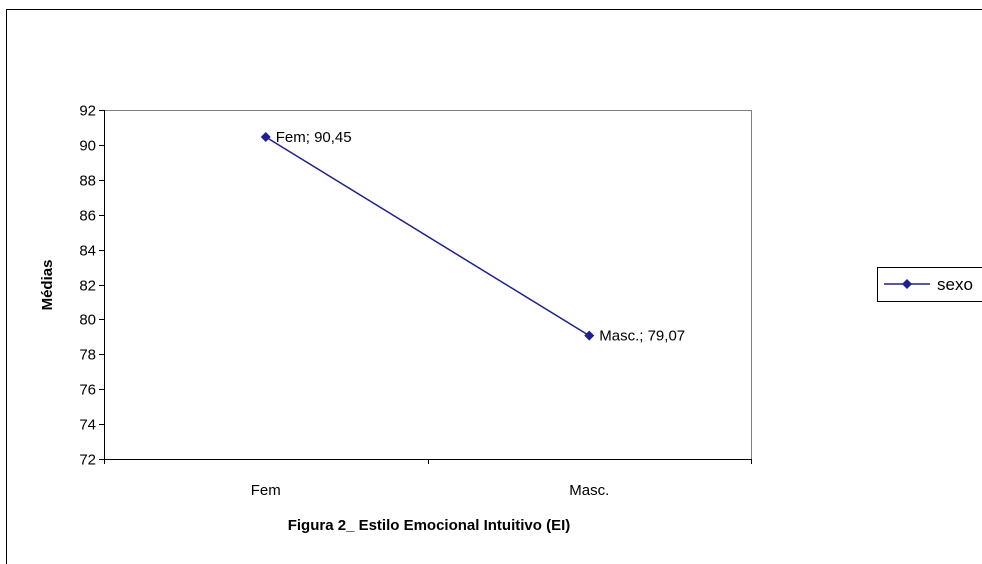 This screenshot has width=982, height=564. Describe the element at coordinates (87, 251) in the screenshot. I see `y-tick-label: 84` at that location.